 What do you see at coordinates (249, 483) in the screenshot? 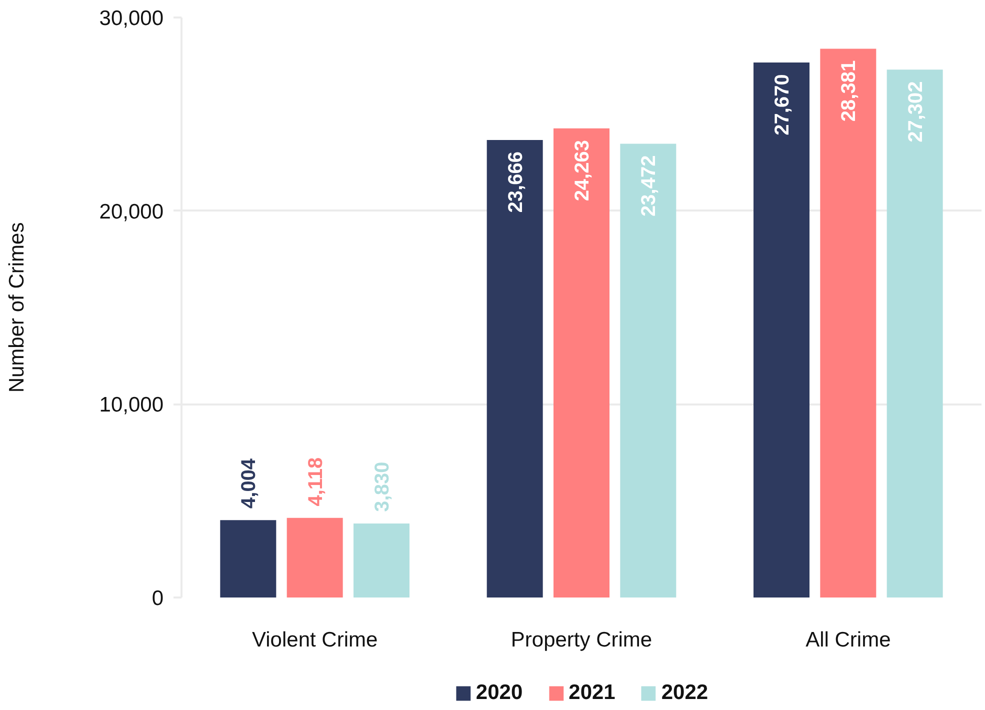
I see `data-label: 4,004` at bounding box center [249, 483].